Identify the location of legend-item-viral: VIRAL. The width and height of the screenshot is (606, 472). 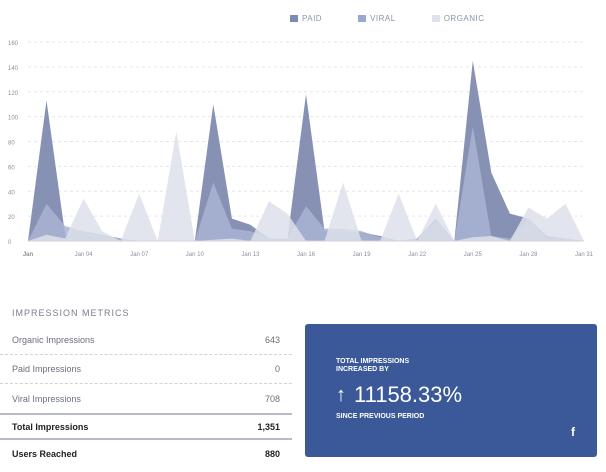
(377, 18).